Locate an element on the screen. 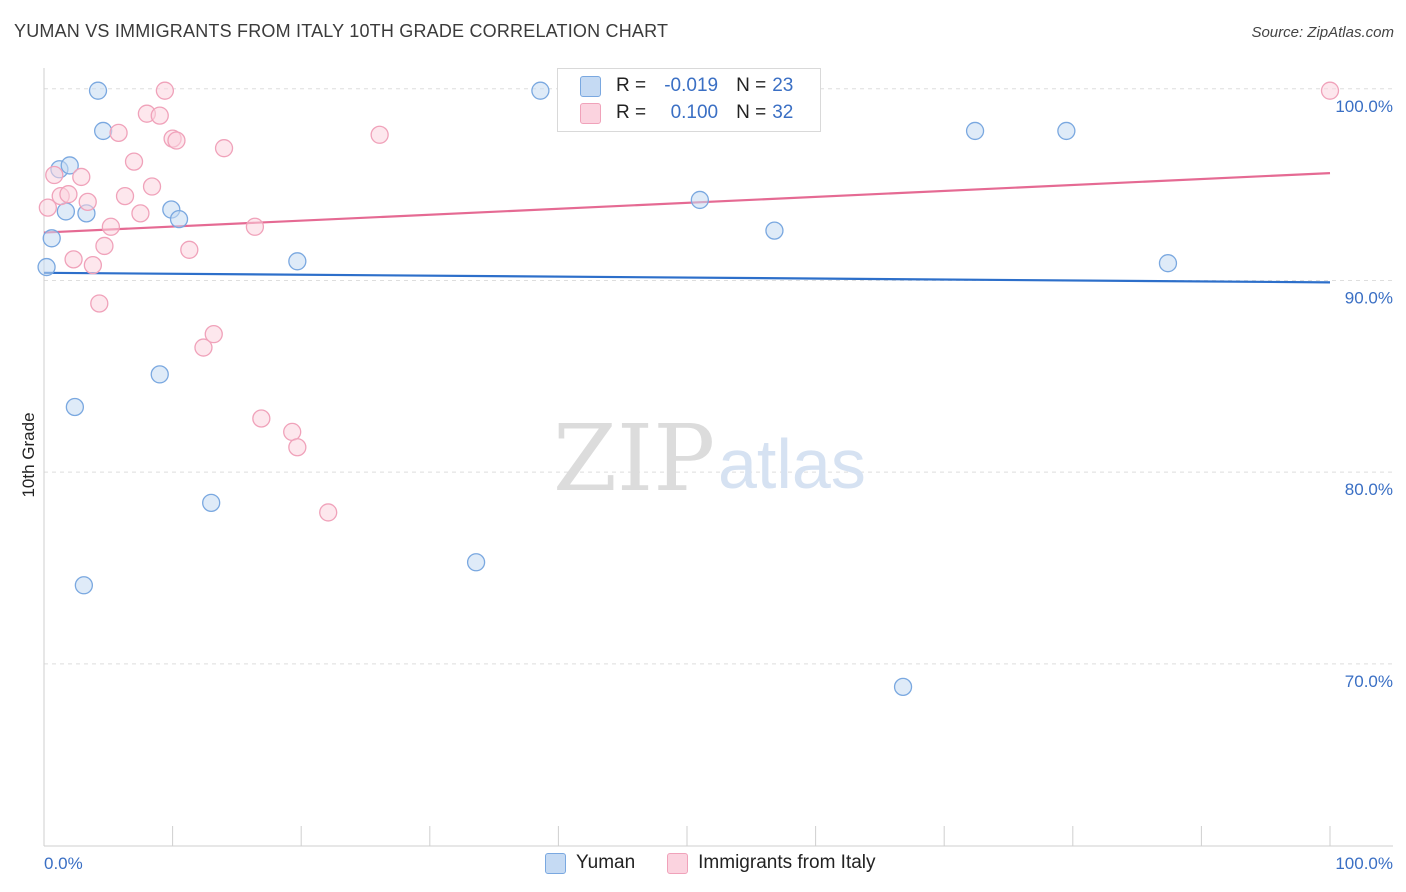  y-tick-label: 100.0% is located at coordinates (1364, 106).